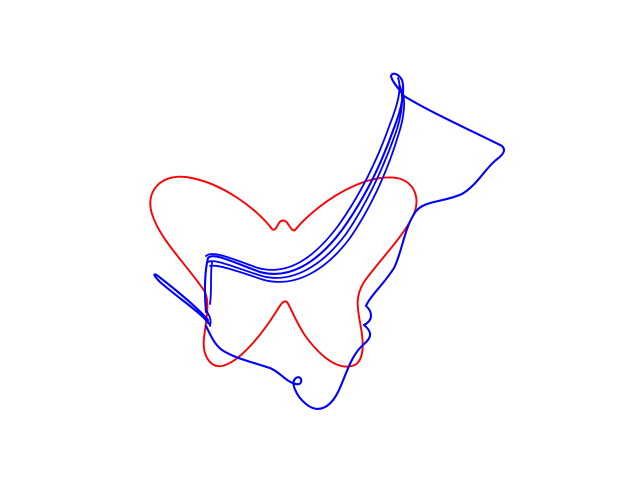  What do you see at coordinates (181, 299) in the screenshot?
I see `blue-left-spike` at bounding box center [181, 299].